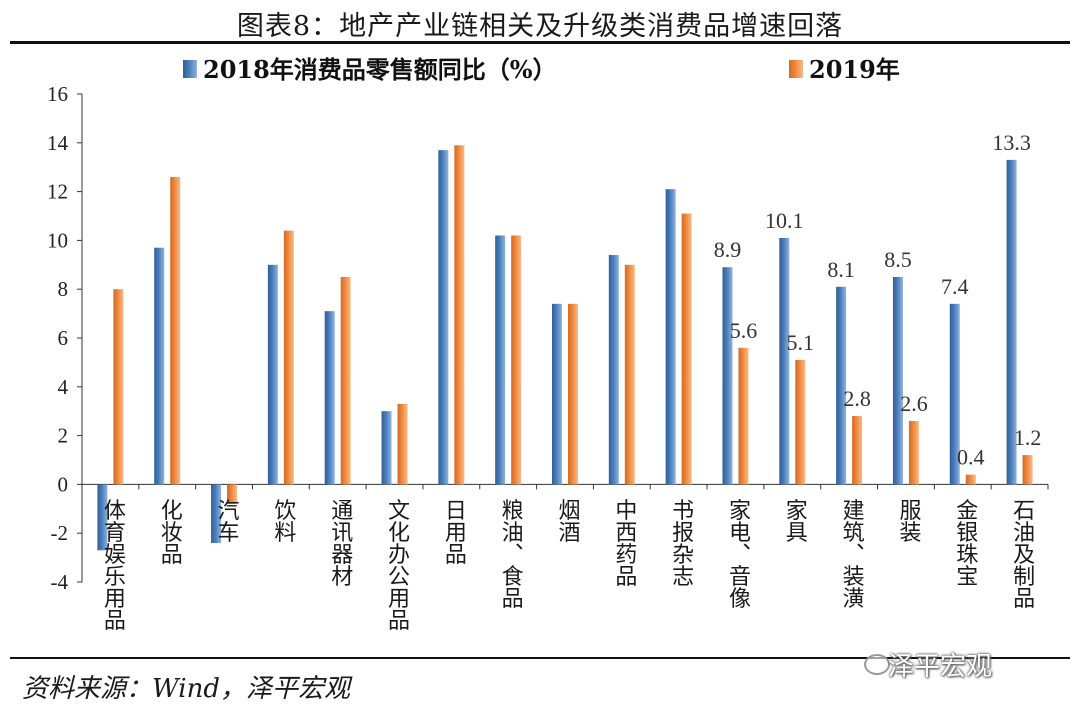 Image resolution: width=1080 pixels, height=708 pixels. Describe the element at coordinates (568, 520) in the screenshot. I see `category-label: 烟酒` at that location.